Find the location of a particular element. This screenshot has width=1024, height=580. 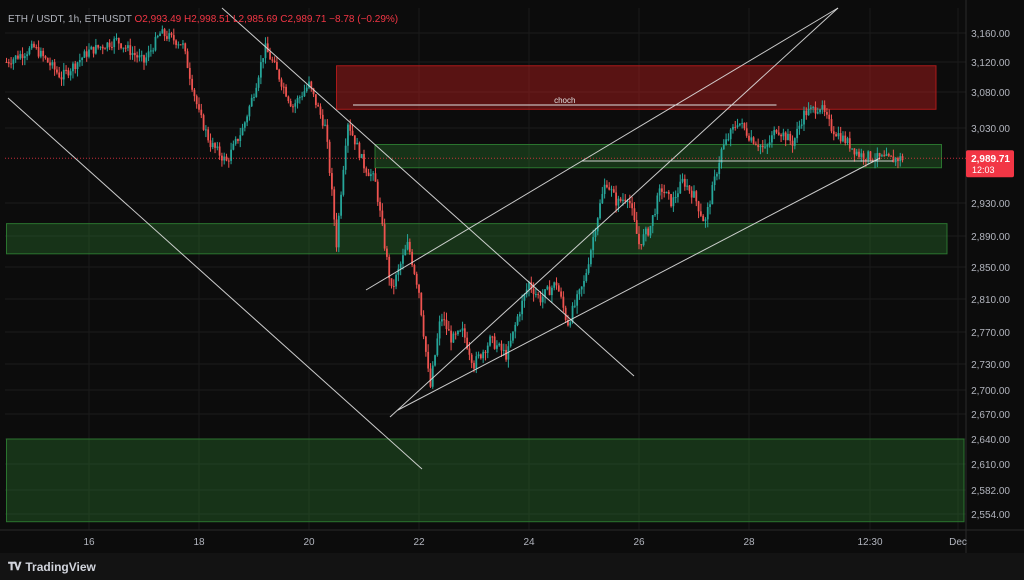

footer-bar: 𝐓𝐕 TradingView is located at coordinates (512, 566).